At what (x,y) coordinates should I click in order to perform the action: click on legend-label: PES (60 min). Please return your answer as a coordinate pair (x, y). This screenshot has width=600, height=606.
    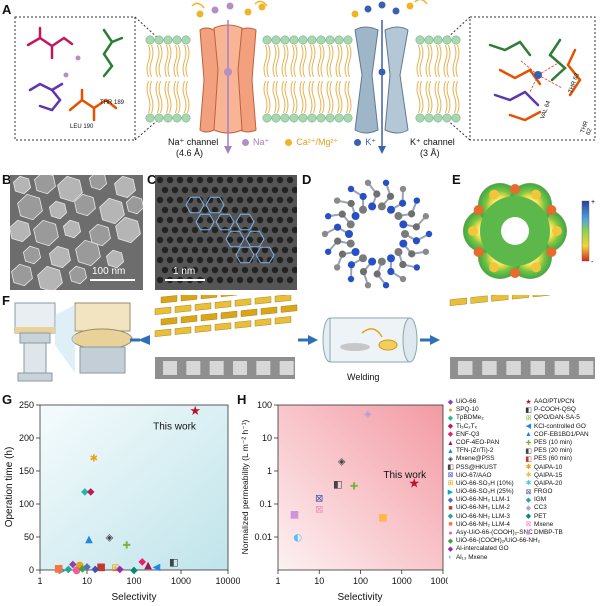
    Looking at the image, I should click on (553, 459).